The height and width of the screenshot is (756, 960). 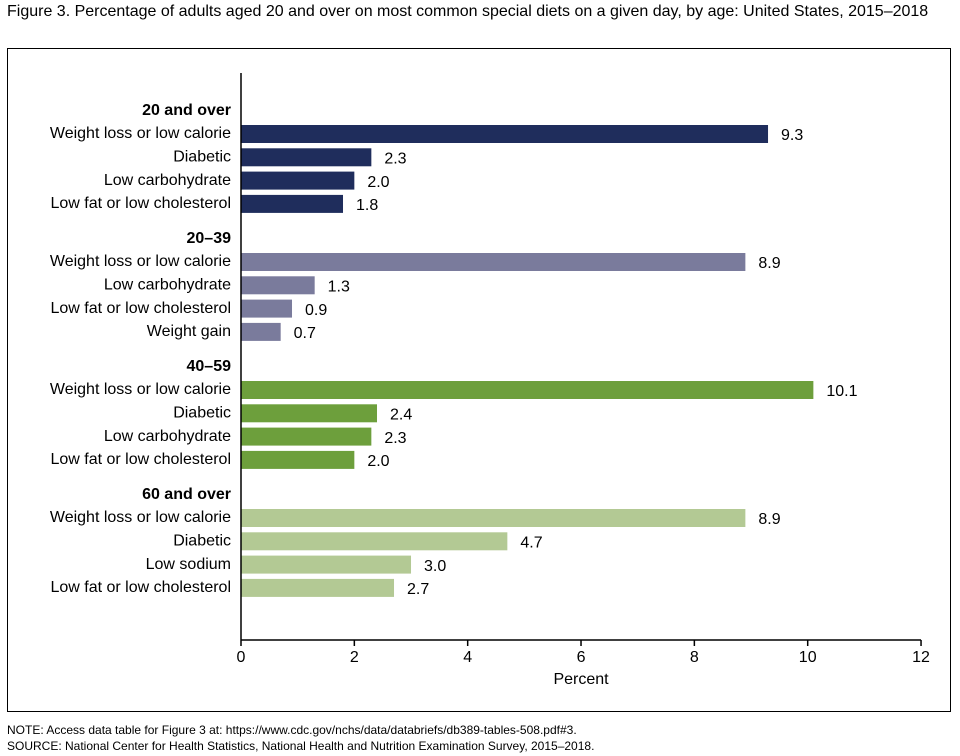 I want to click on data-label: 9.3, so click(x=792, y=135).